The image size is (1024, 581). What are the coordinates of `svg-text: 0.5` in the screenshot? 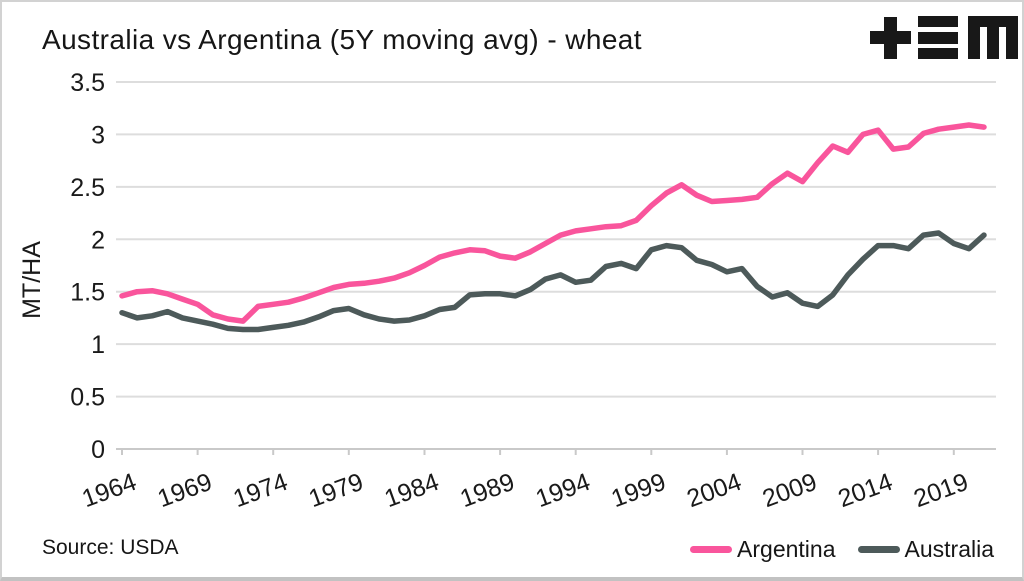 It's located at (87, 398).